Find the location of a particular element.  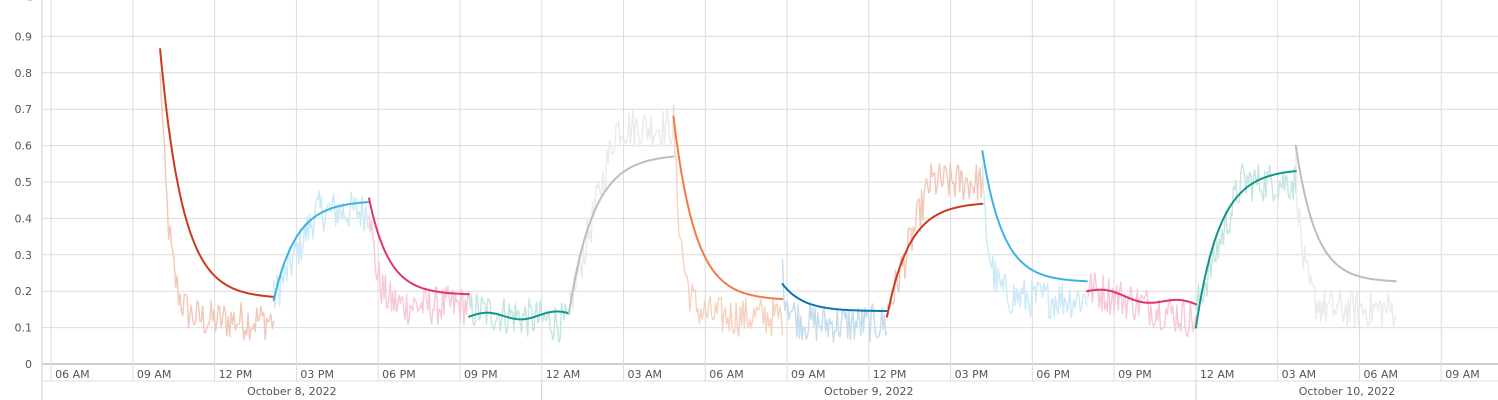

y-tick-label: 0.3 is located at coordinates (24, 255).